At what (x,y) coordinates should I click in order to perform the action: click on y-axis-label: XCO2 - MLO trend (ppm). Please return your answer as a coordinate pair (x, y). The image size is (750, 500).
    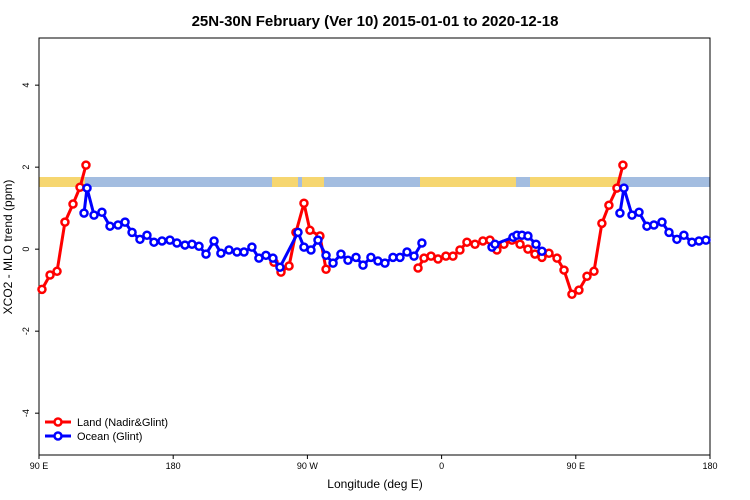
    Looking at the image, I should click on (8, 247).